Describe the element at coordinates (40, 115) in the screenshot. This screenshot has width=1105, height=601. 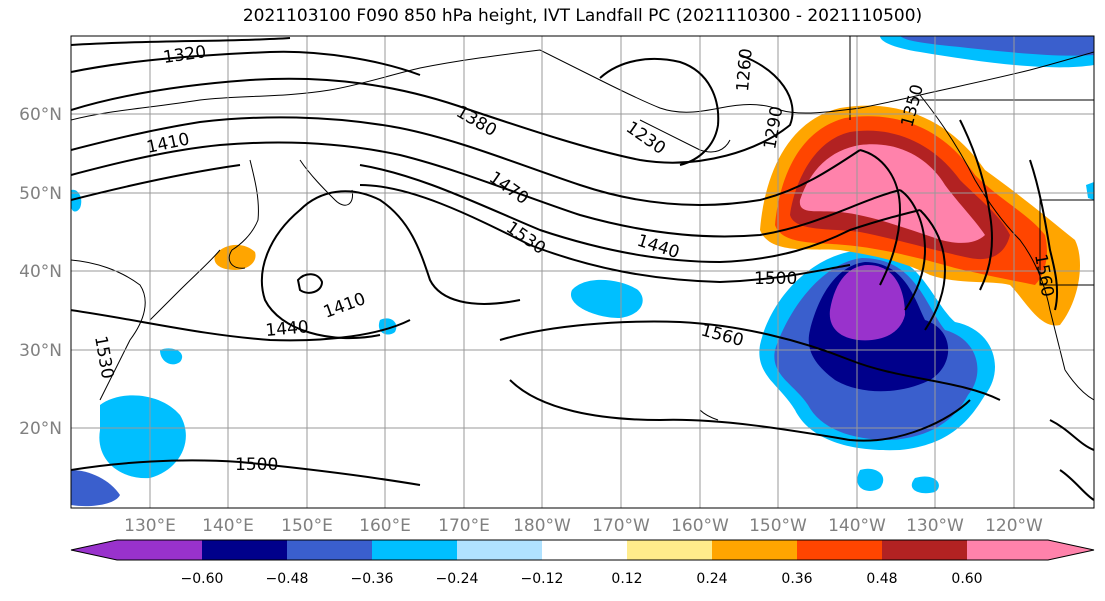
I see `lat-label: 60°N` at that location.